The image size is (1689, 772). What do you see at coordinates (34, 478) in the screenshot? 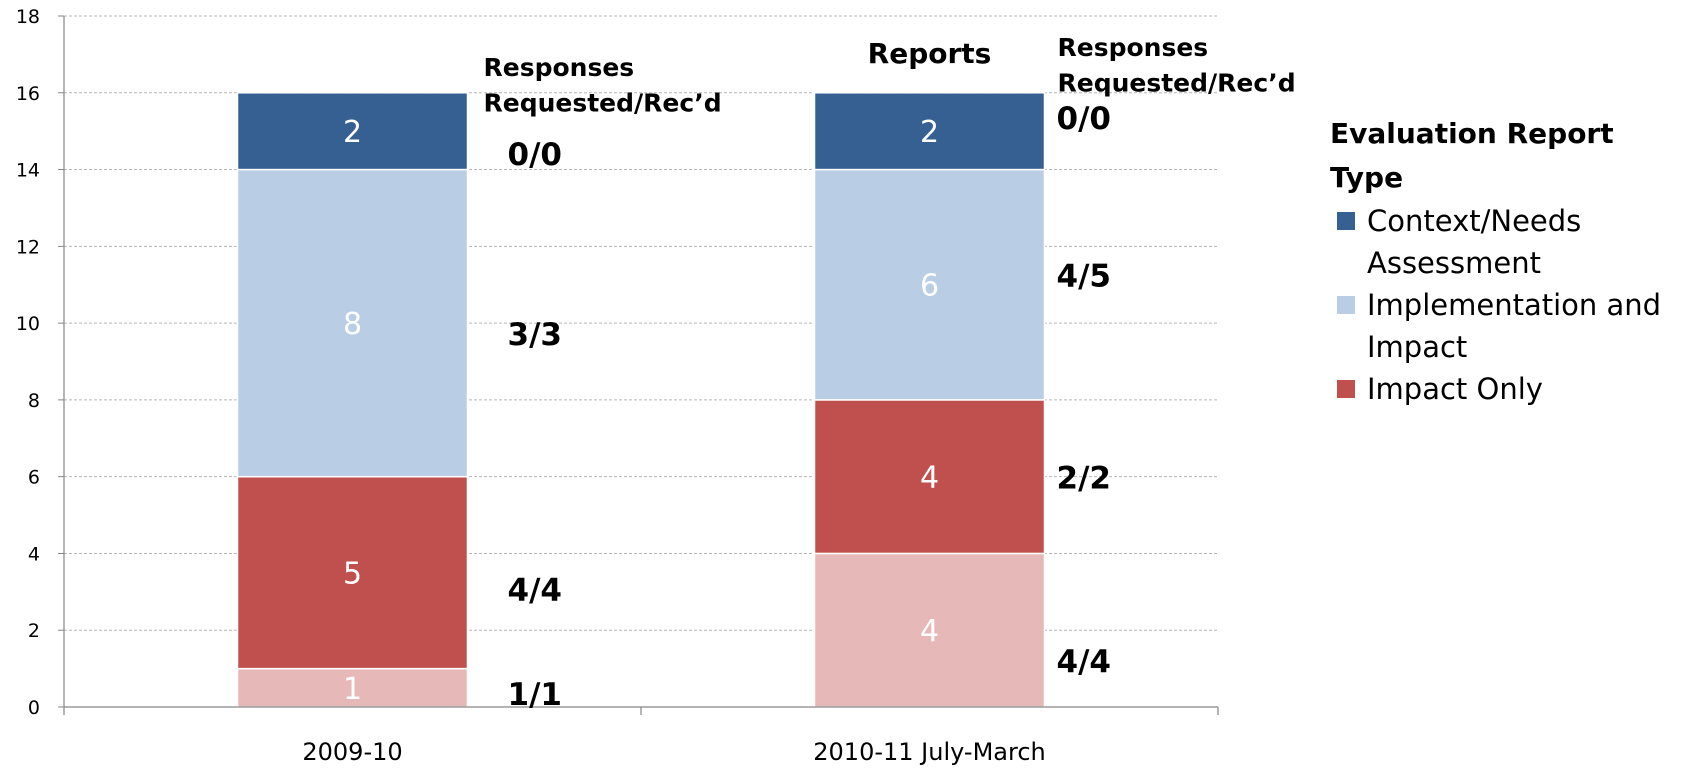
I see `y-tick-label: 6` at bounding box center [34, 478].